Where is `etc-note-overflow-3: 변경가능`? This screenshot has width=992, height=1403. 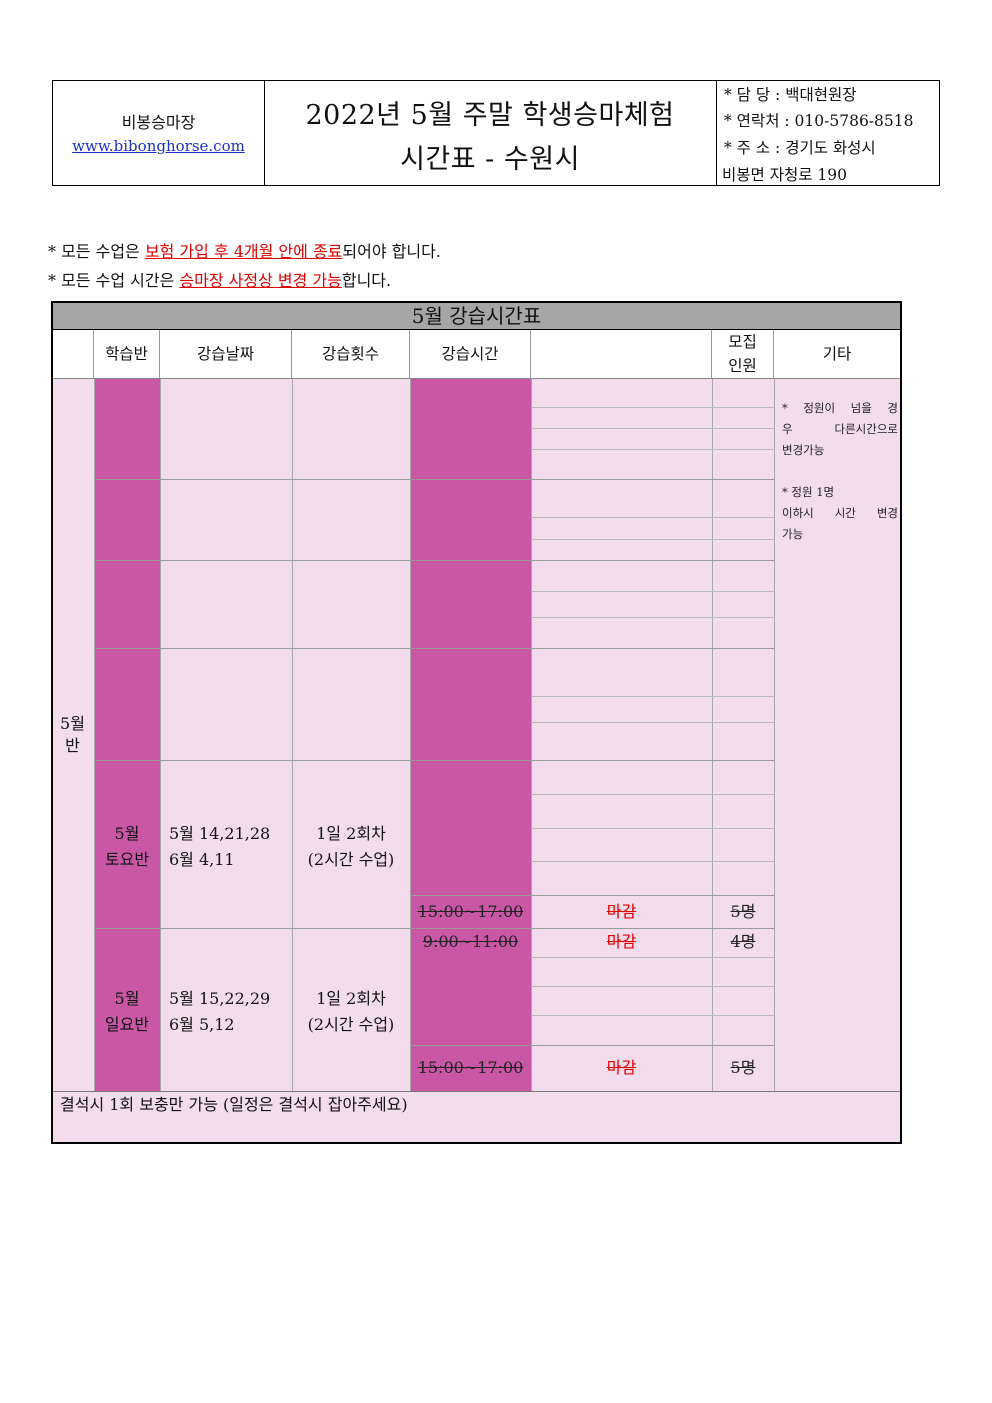 etc-note-overflow-3: 변경가능 is located at coordinates (803, 450).